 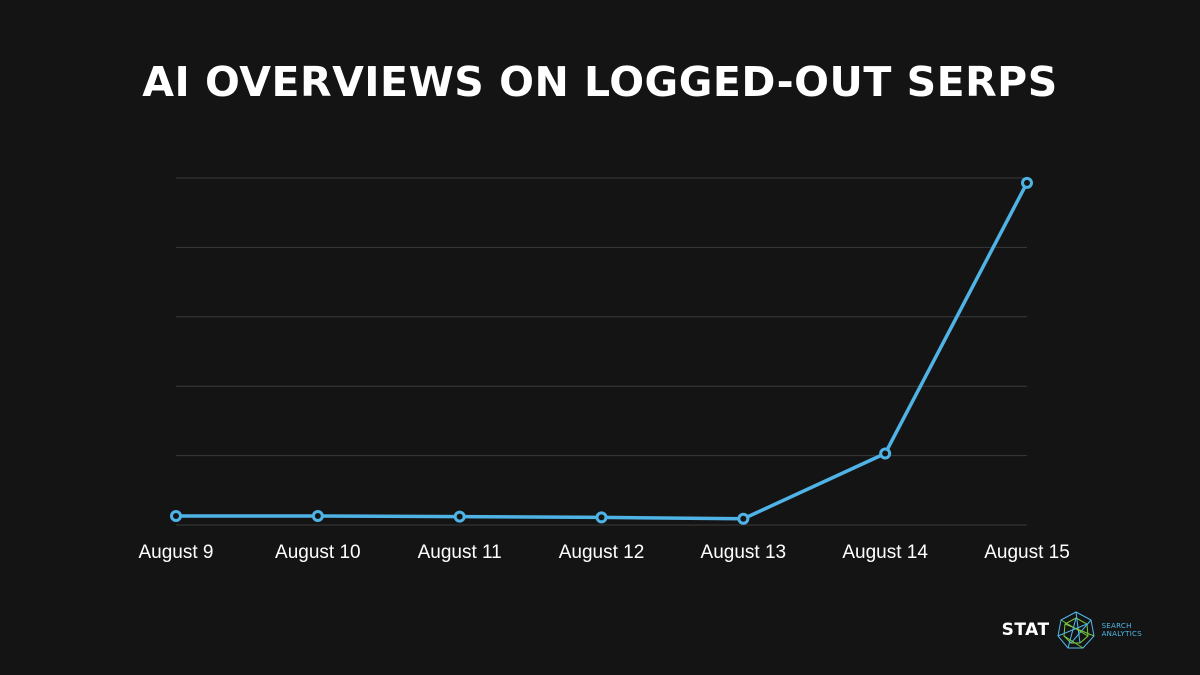 I want to click on x-tick-label: August 9, so click(x=176, y=552).